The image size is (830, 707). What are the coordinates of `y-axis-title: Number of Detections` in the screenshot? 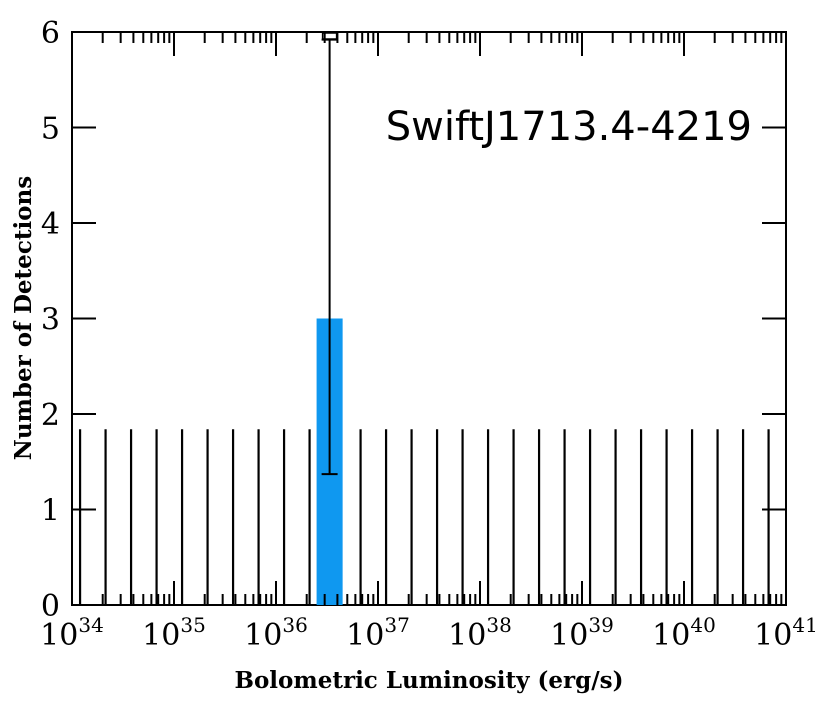 It's located at (23, 318).